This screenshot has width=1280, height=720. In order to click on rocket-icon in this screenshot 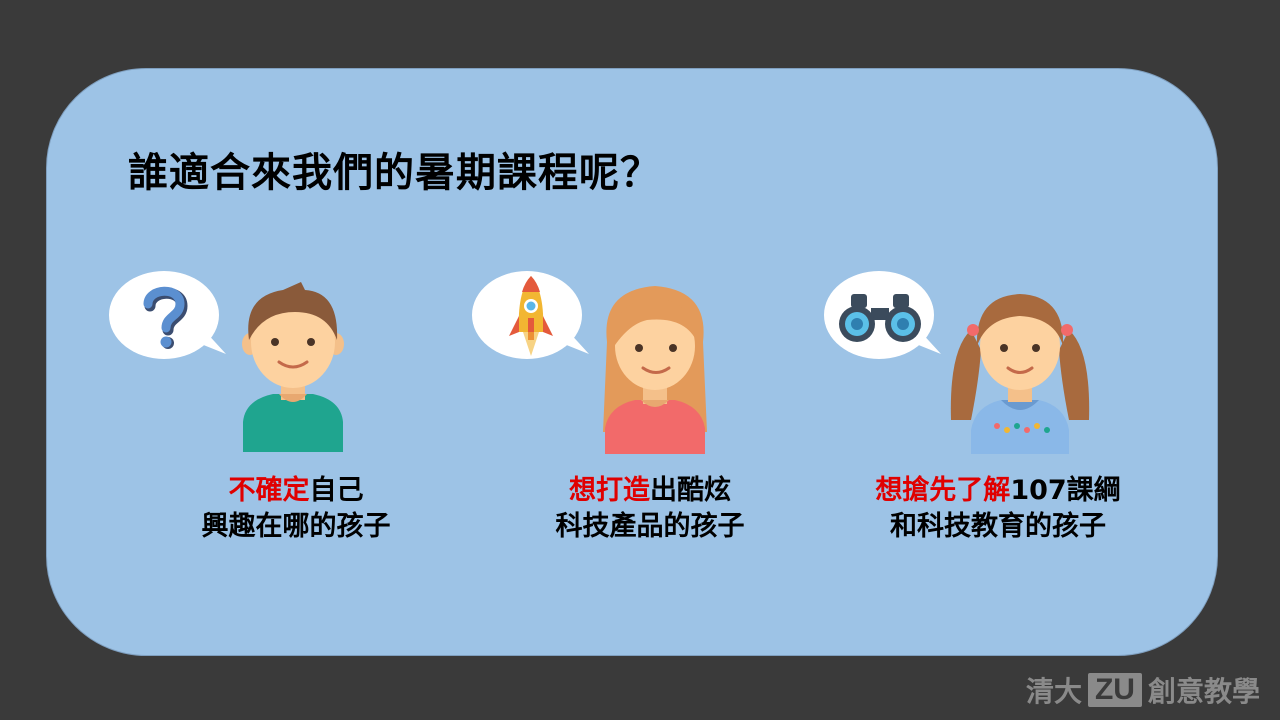, I will do `click(531, 316)`.